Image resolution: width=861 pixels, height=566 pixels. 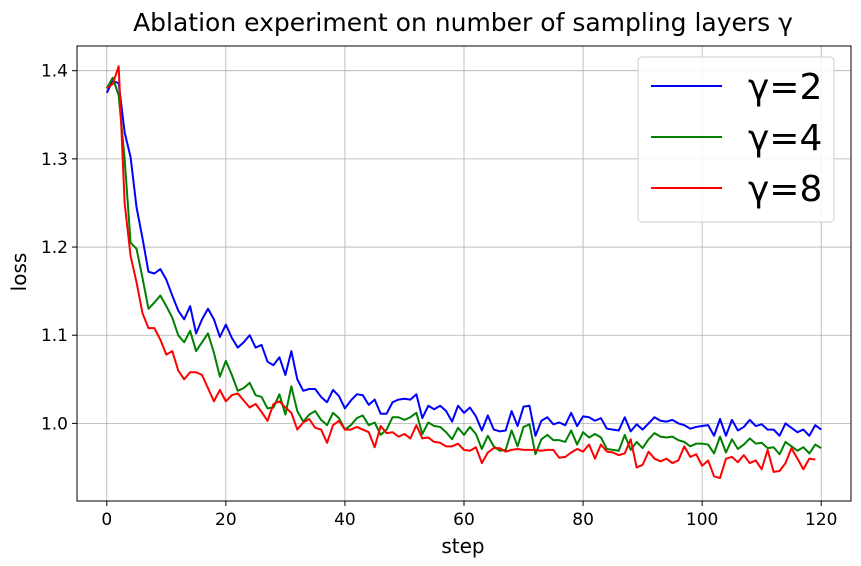 What do you see at coordinates (702, 520) in the screenshot?
I see `x-tick-label: 100` at bounding box center [702, 520].